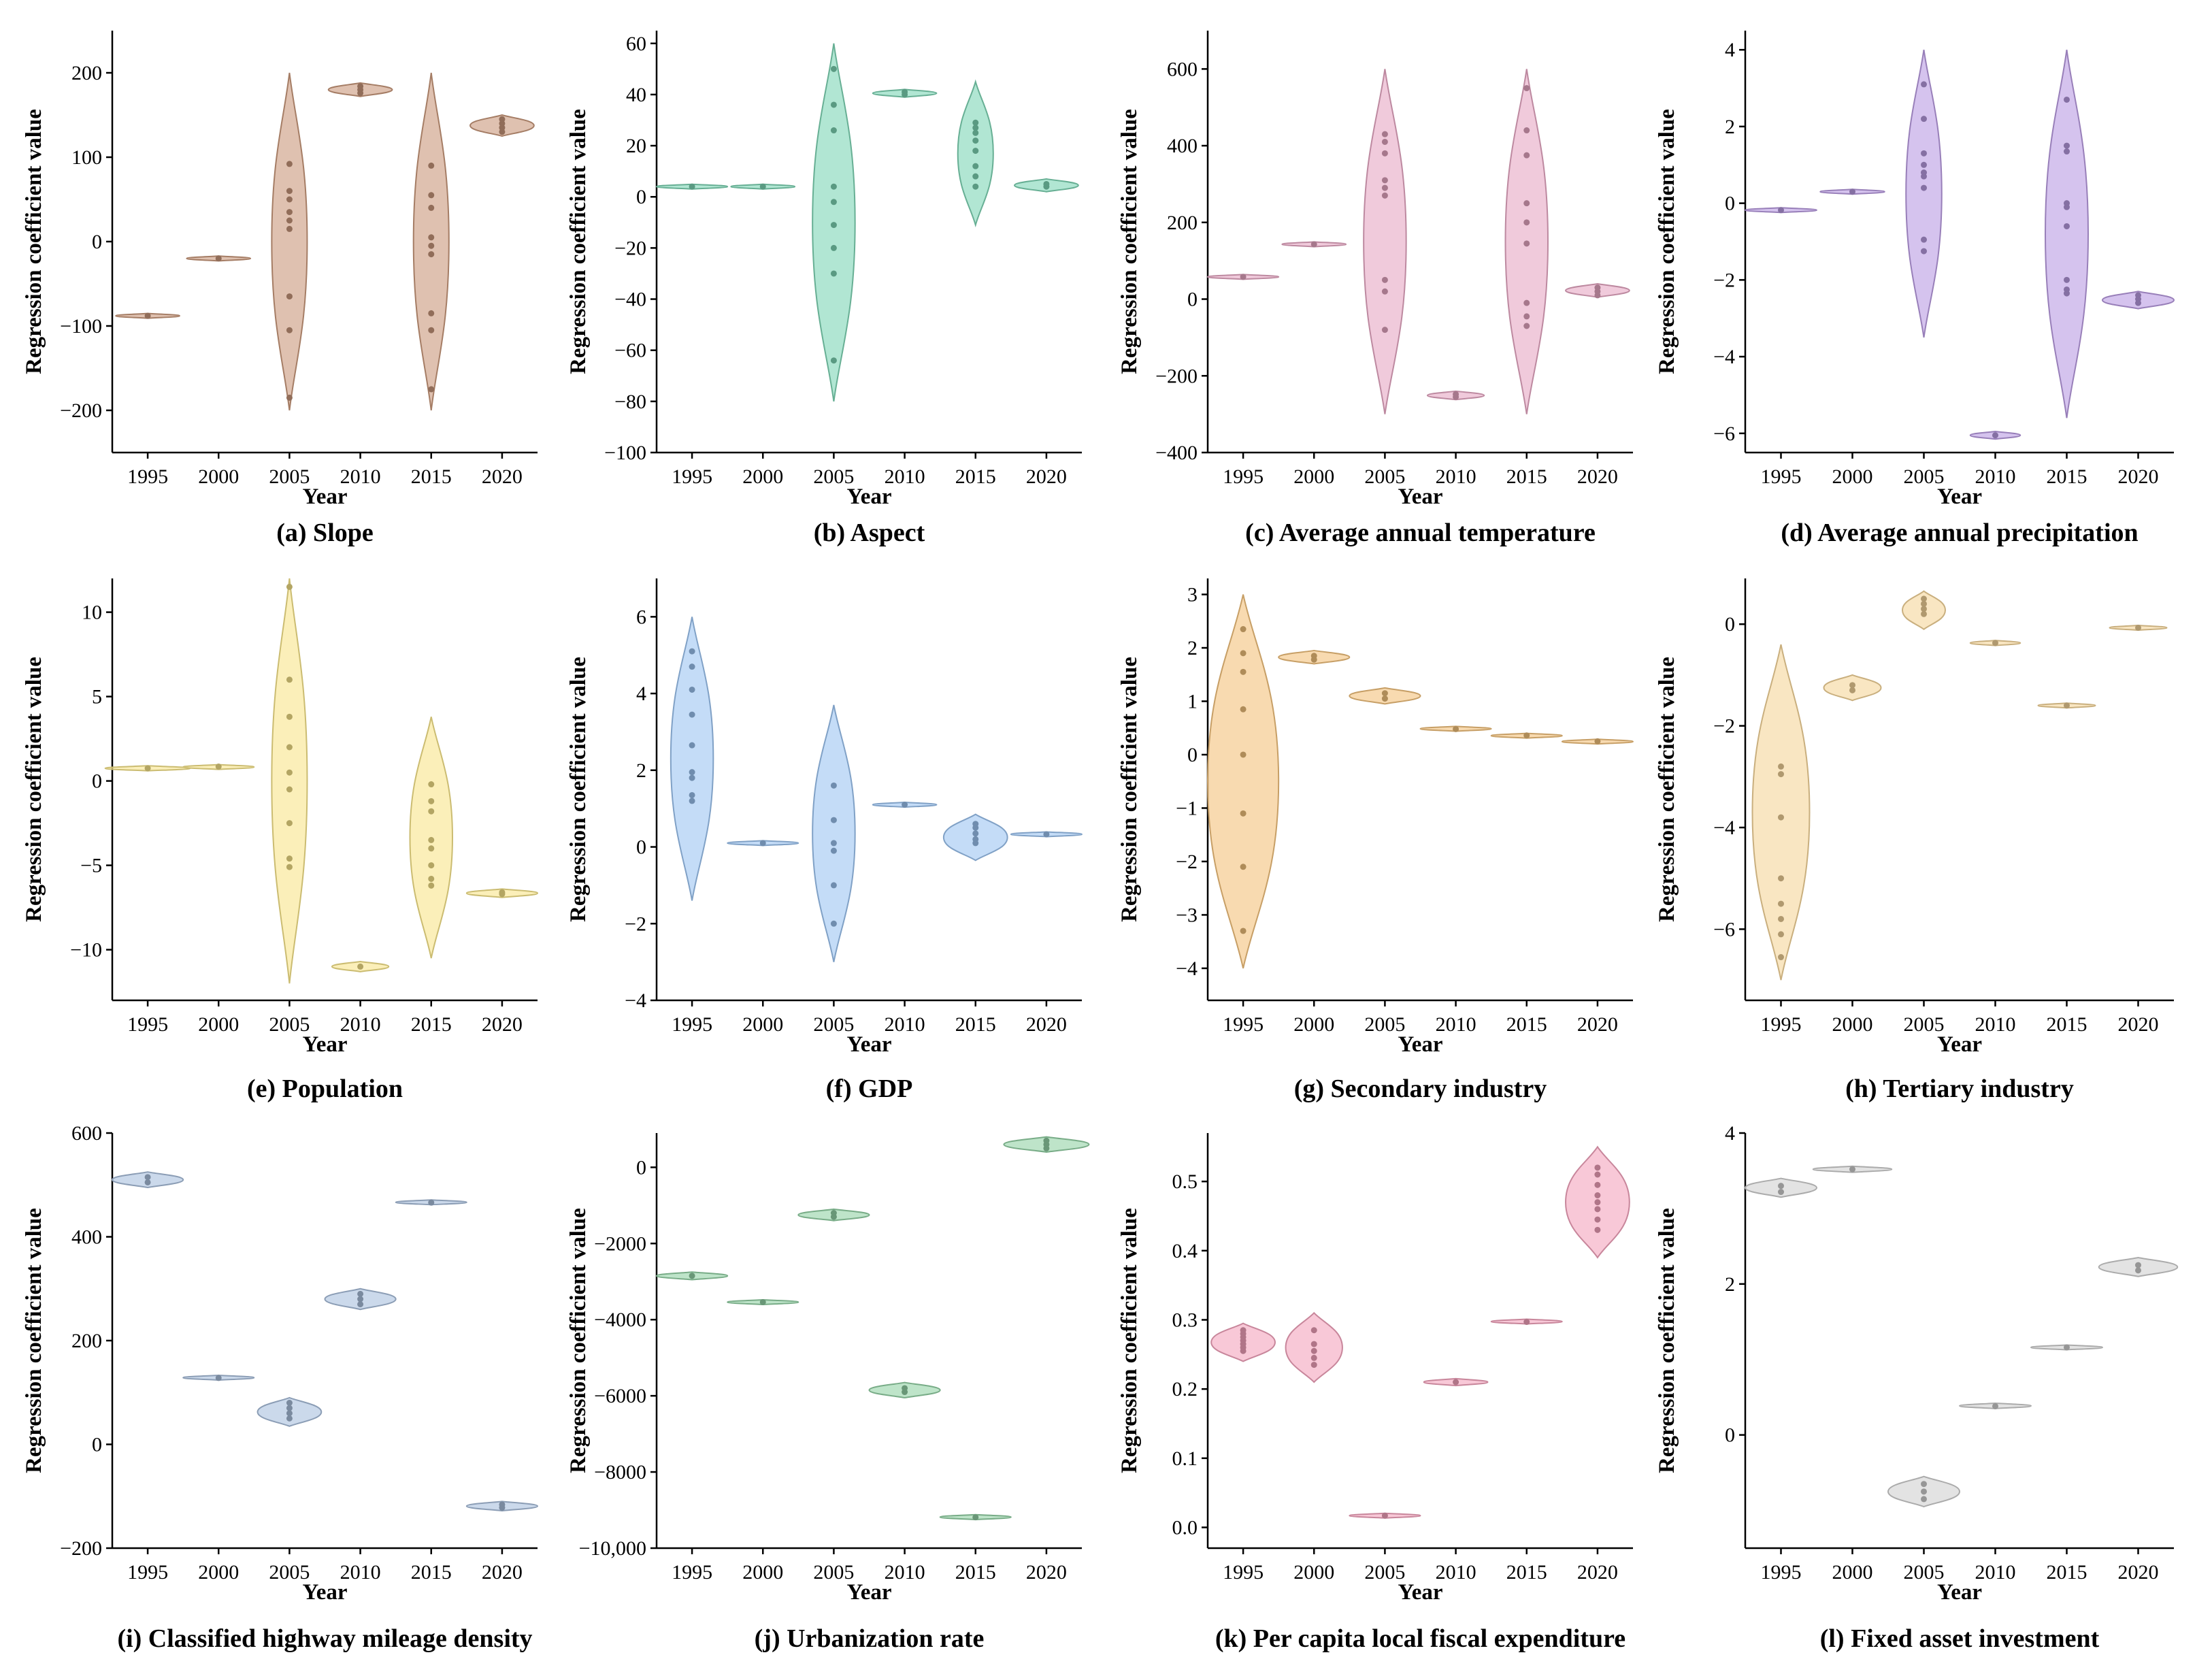 Image resolution: width=2212 pixels, height=1672 pixels. I want to click on x-tick-label: 2005, so click(1384, 476).